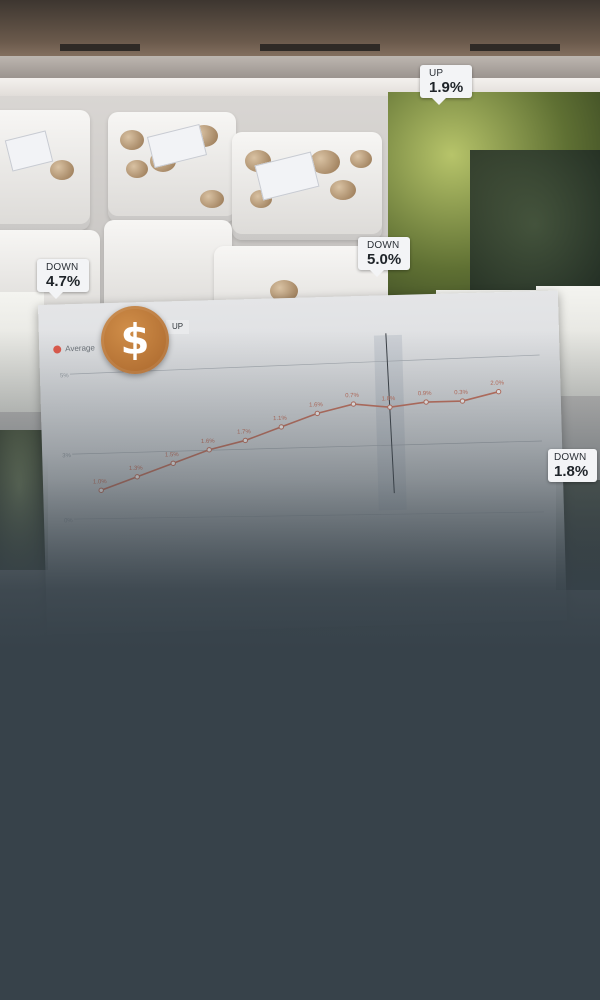 This screenshot has height=1000, width=600. Describe the element at coordinates (436, 73) in the screenshot. I see `tag-direction: UP` at that location.